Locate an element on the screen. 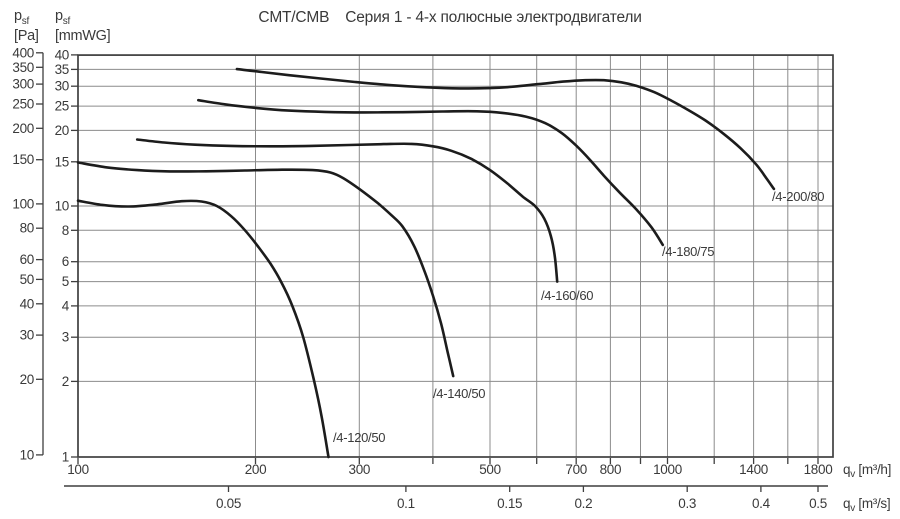 This screenshot has width=900, height=519. x-m3s-tick-label: 0.15 is located at coordinates (509, 503).